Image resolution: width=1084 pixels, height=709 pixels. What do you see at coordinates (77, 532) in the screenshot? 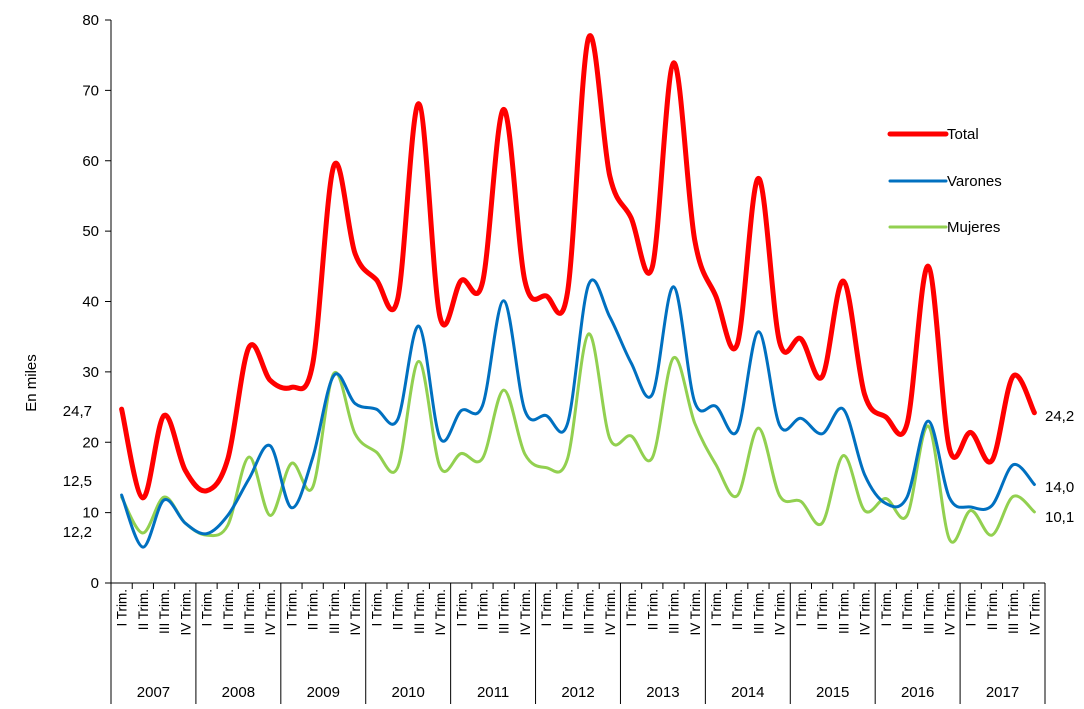
I see `left-value-annotation: 12,2` at bounding box center [77, 532].